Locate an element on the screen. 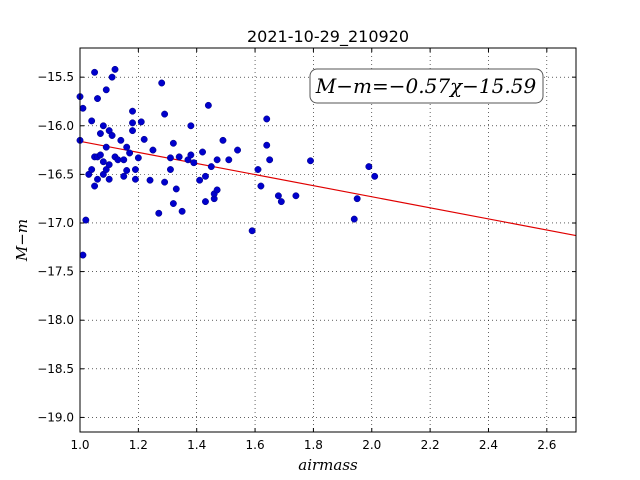 The image size is (640, 480). x-tick-label: 1.8 is located at coordinates (313, 445).